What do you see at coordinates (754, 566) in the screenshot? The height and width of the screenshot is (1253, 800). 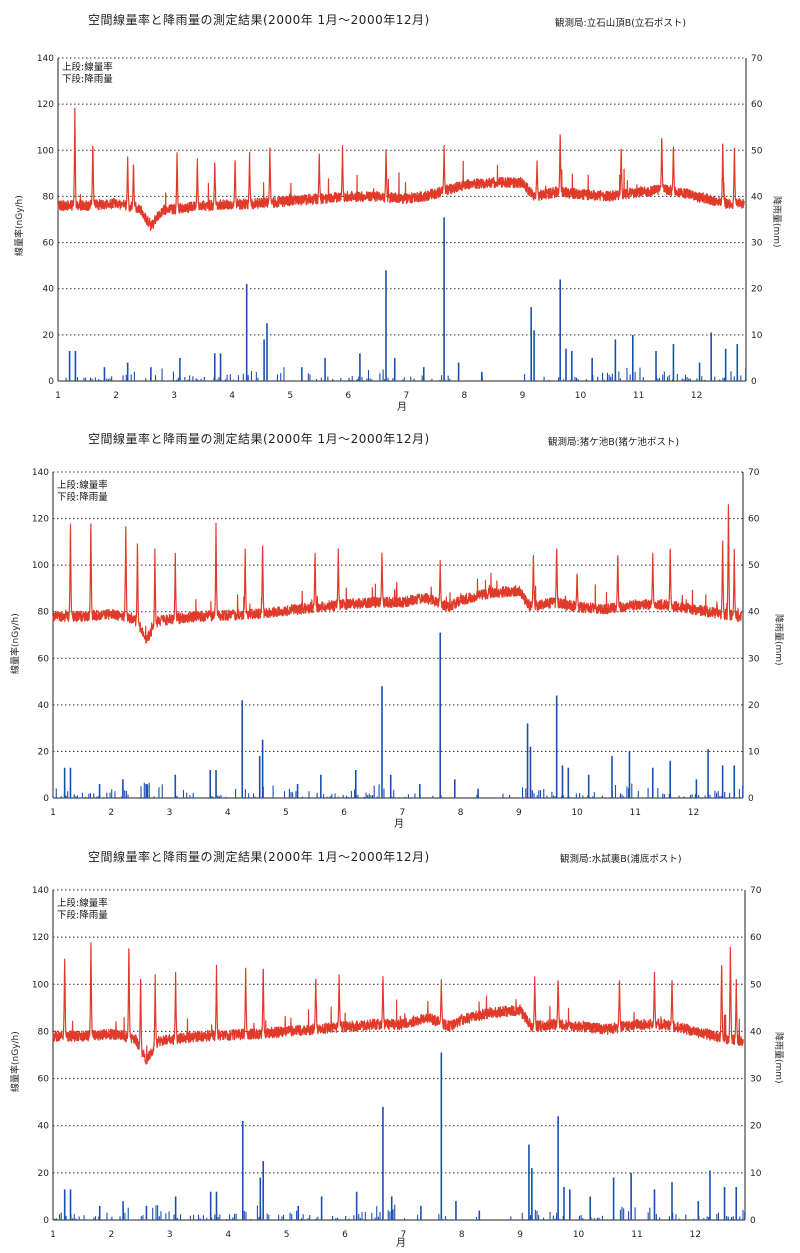 I see `y-tick-label-right: 50` at bounding box center [754, 566].